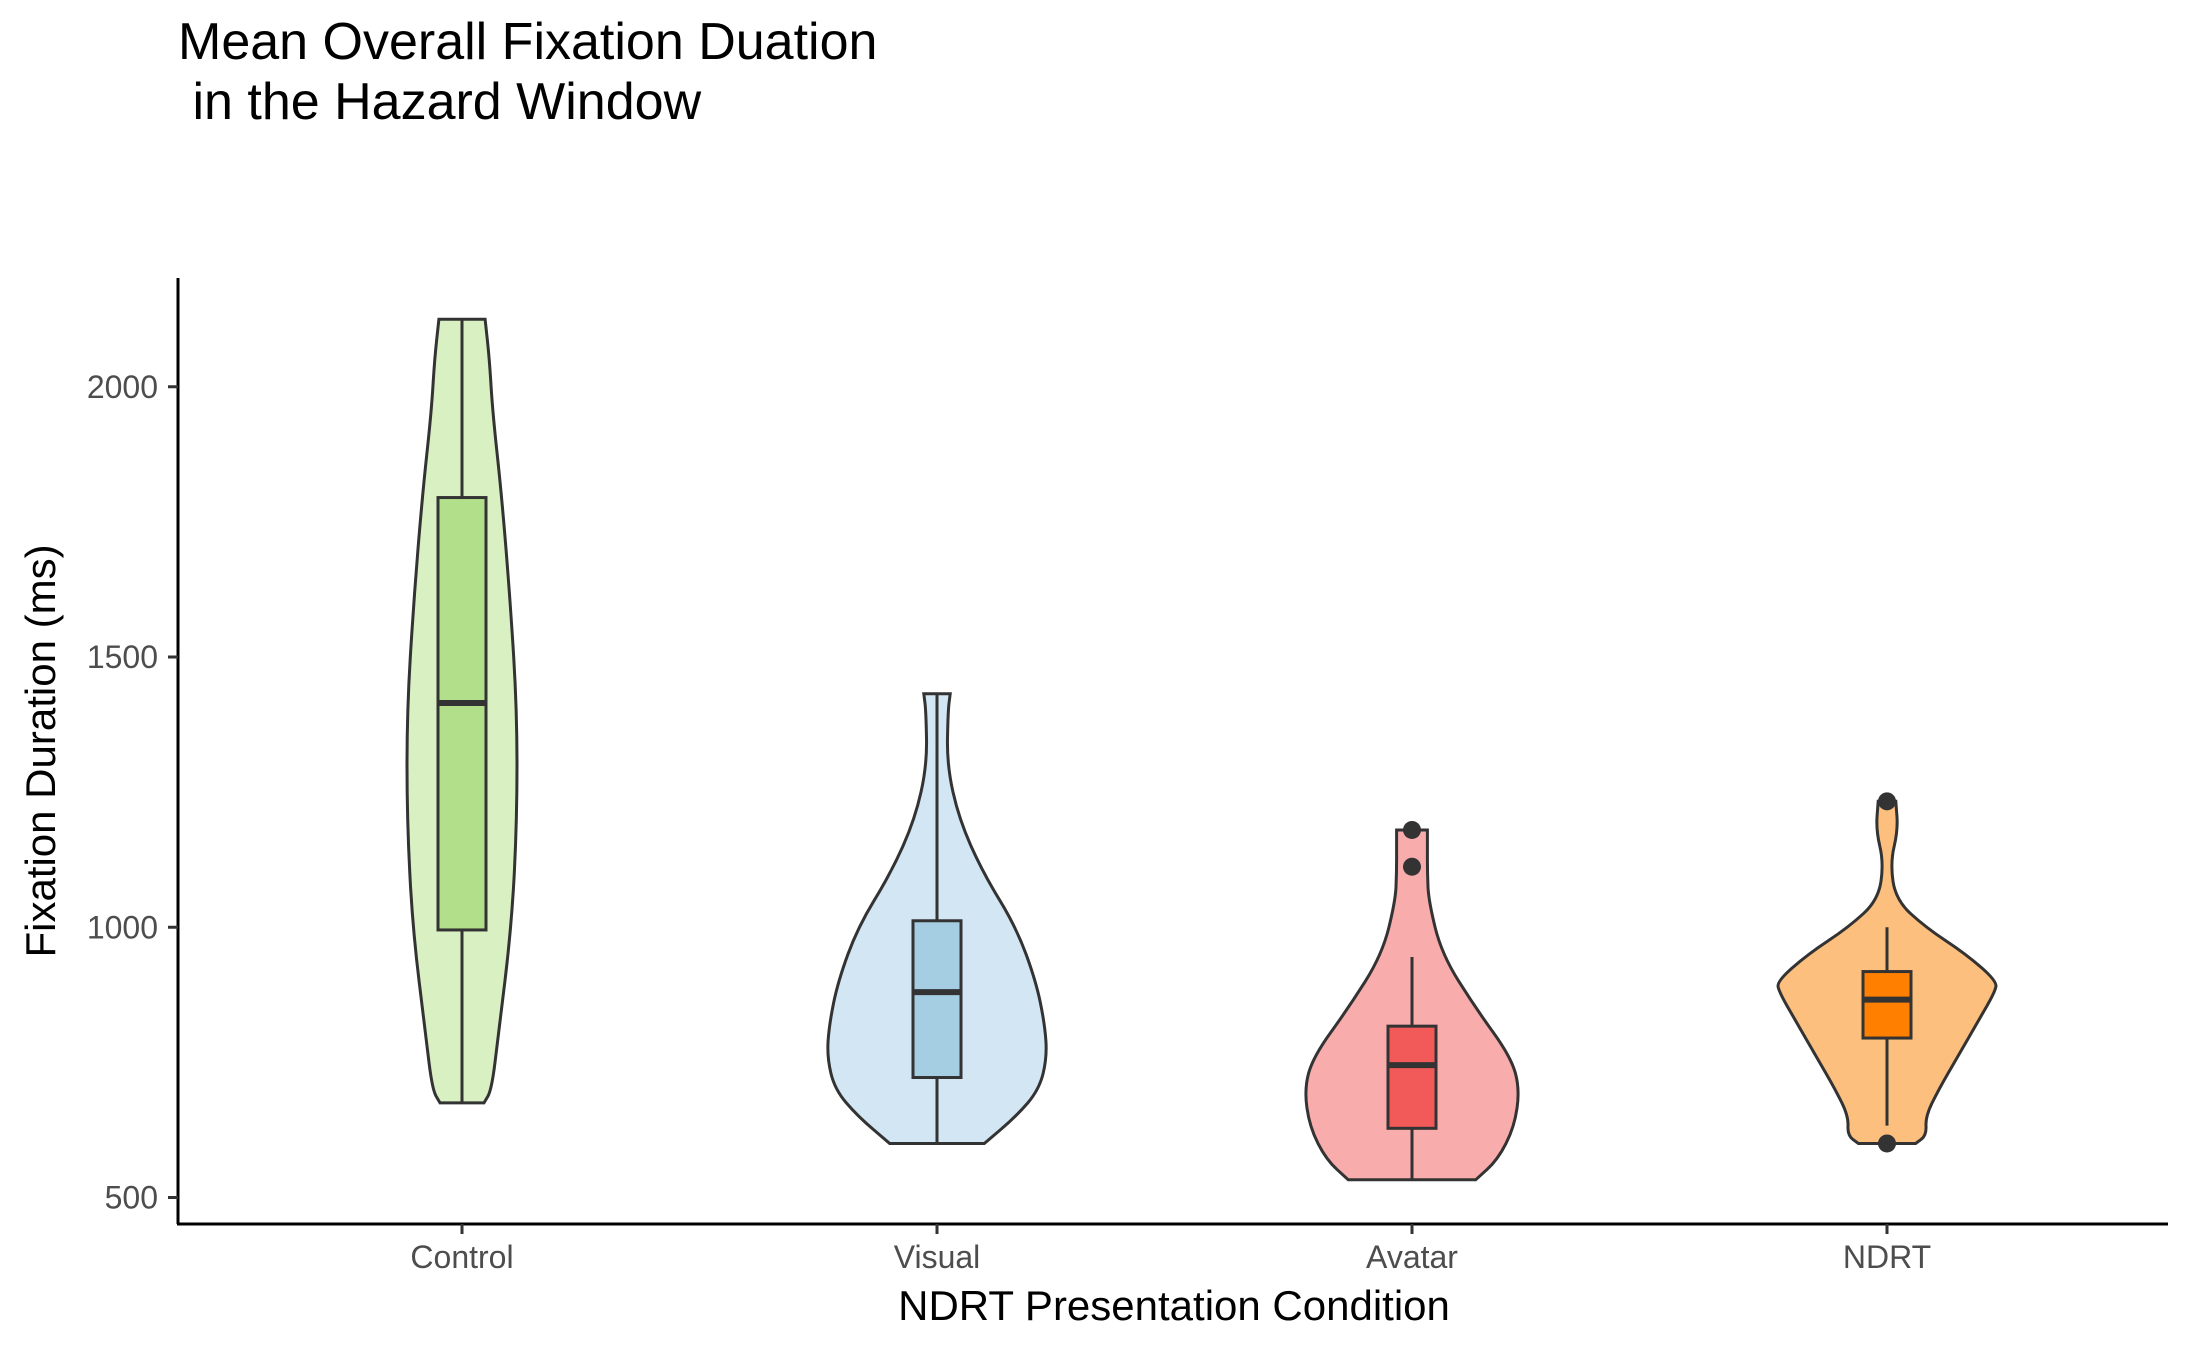  I want to click on y-tick-label-1500: 1500, so click(122, 657).